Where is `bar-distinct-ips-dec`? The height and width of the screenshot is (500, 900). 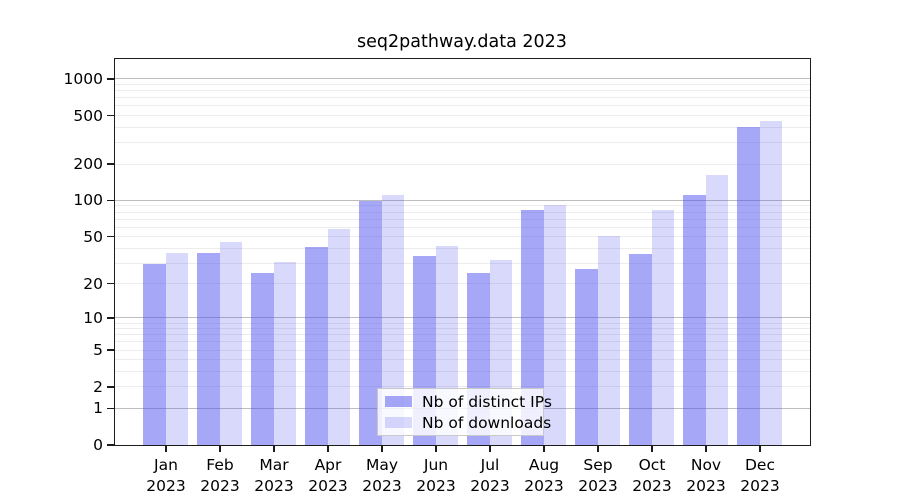
bar-distinct-ips-dec is located at coordinates (748, 285).